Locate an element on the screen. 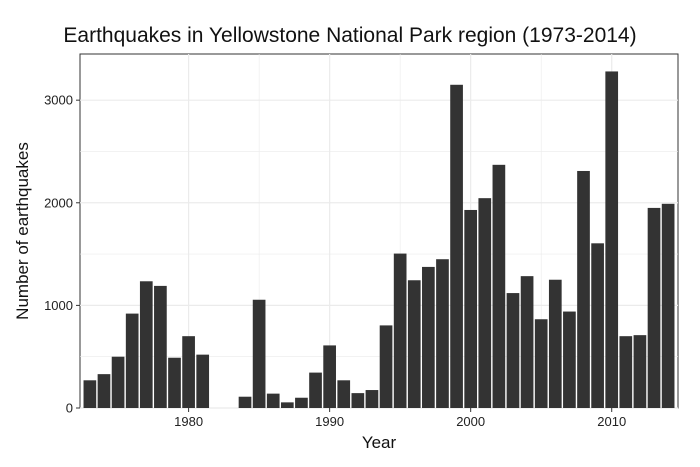 This screenshot has width=700, height=467. x-tick-label: 1980 is located at coordinates (188, 421).